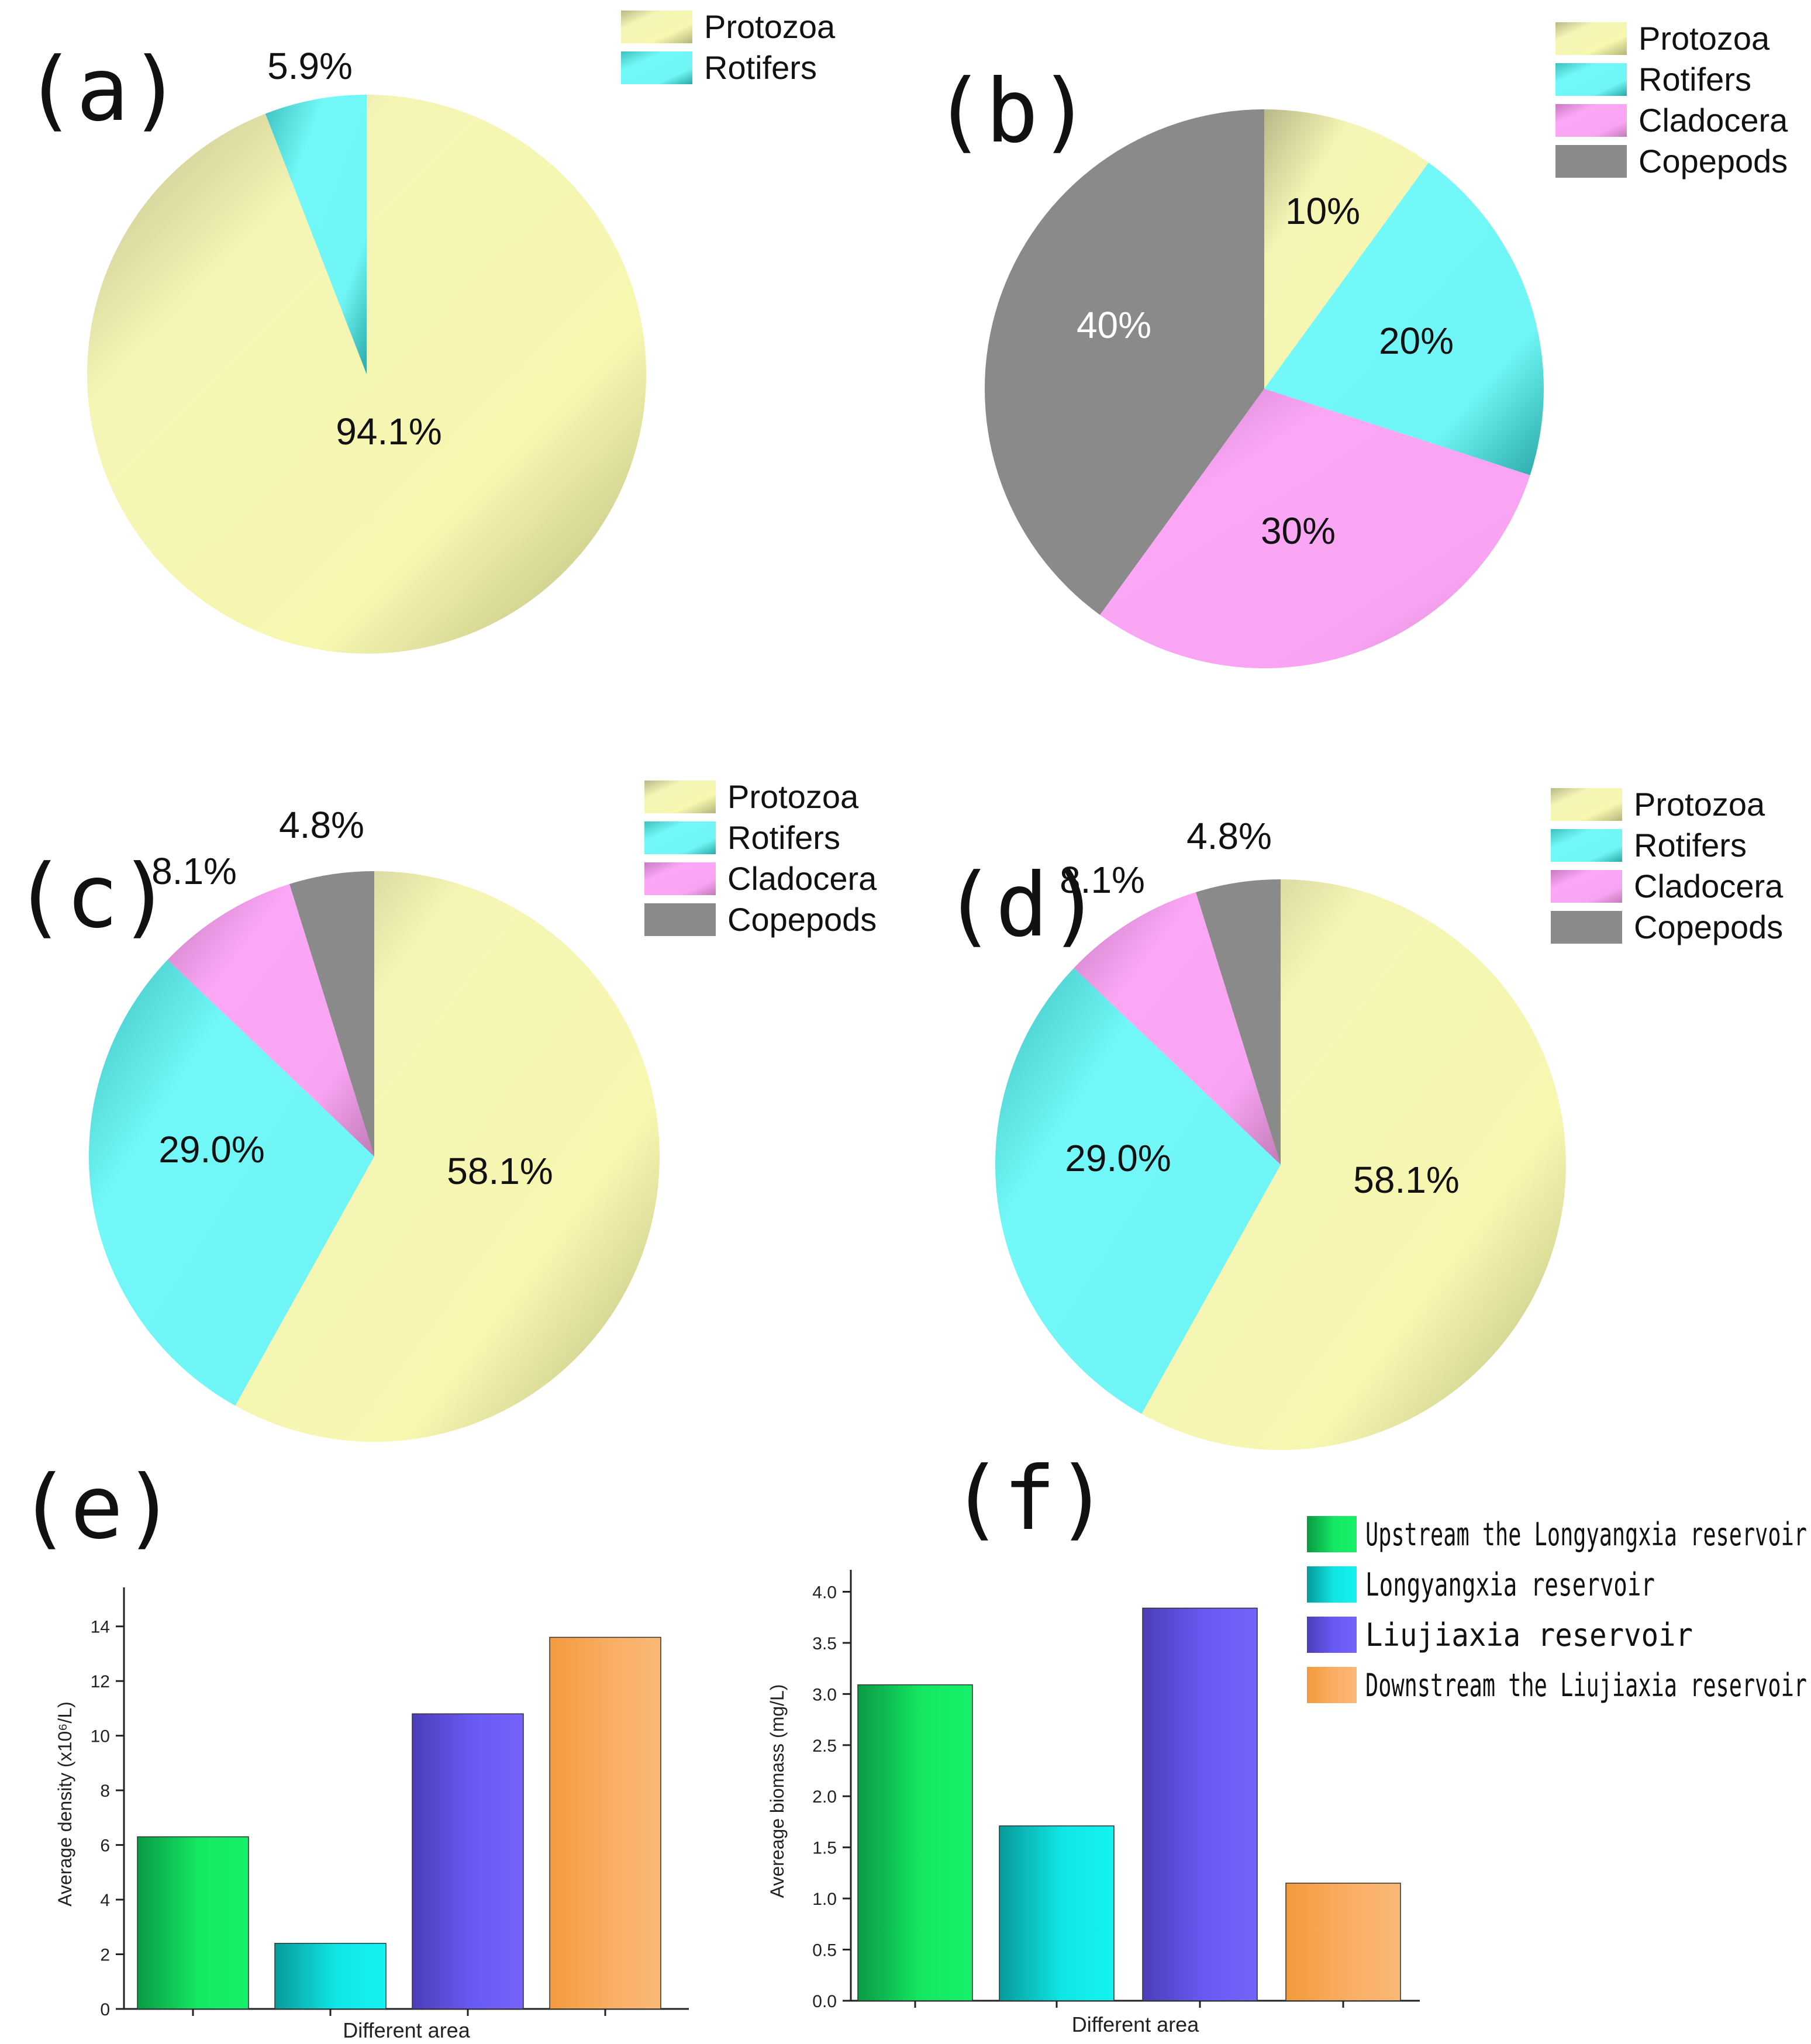  I want to click on y-tick-label: 6, so click(105, 1846).